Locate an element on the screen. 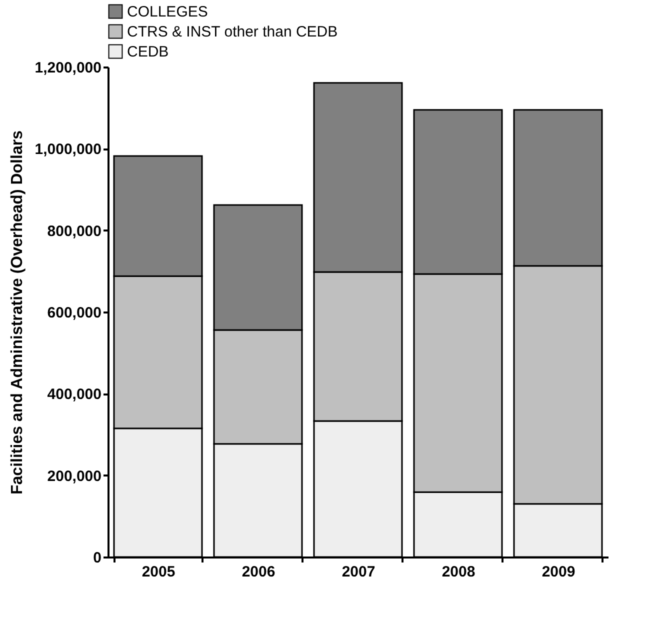  x-tick-label: 2007 is located at coordinates (359, 572).